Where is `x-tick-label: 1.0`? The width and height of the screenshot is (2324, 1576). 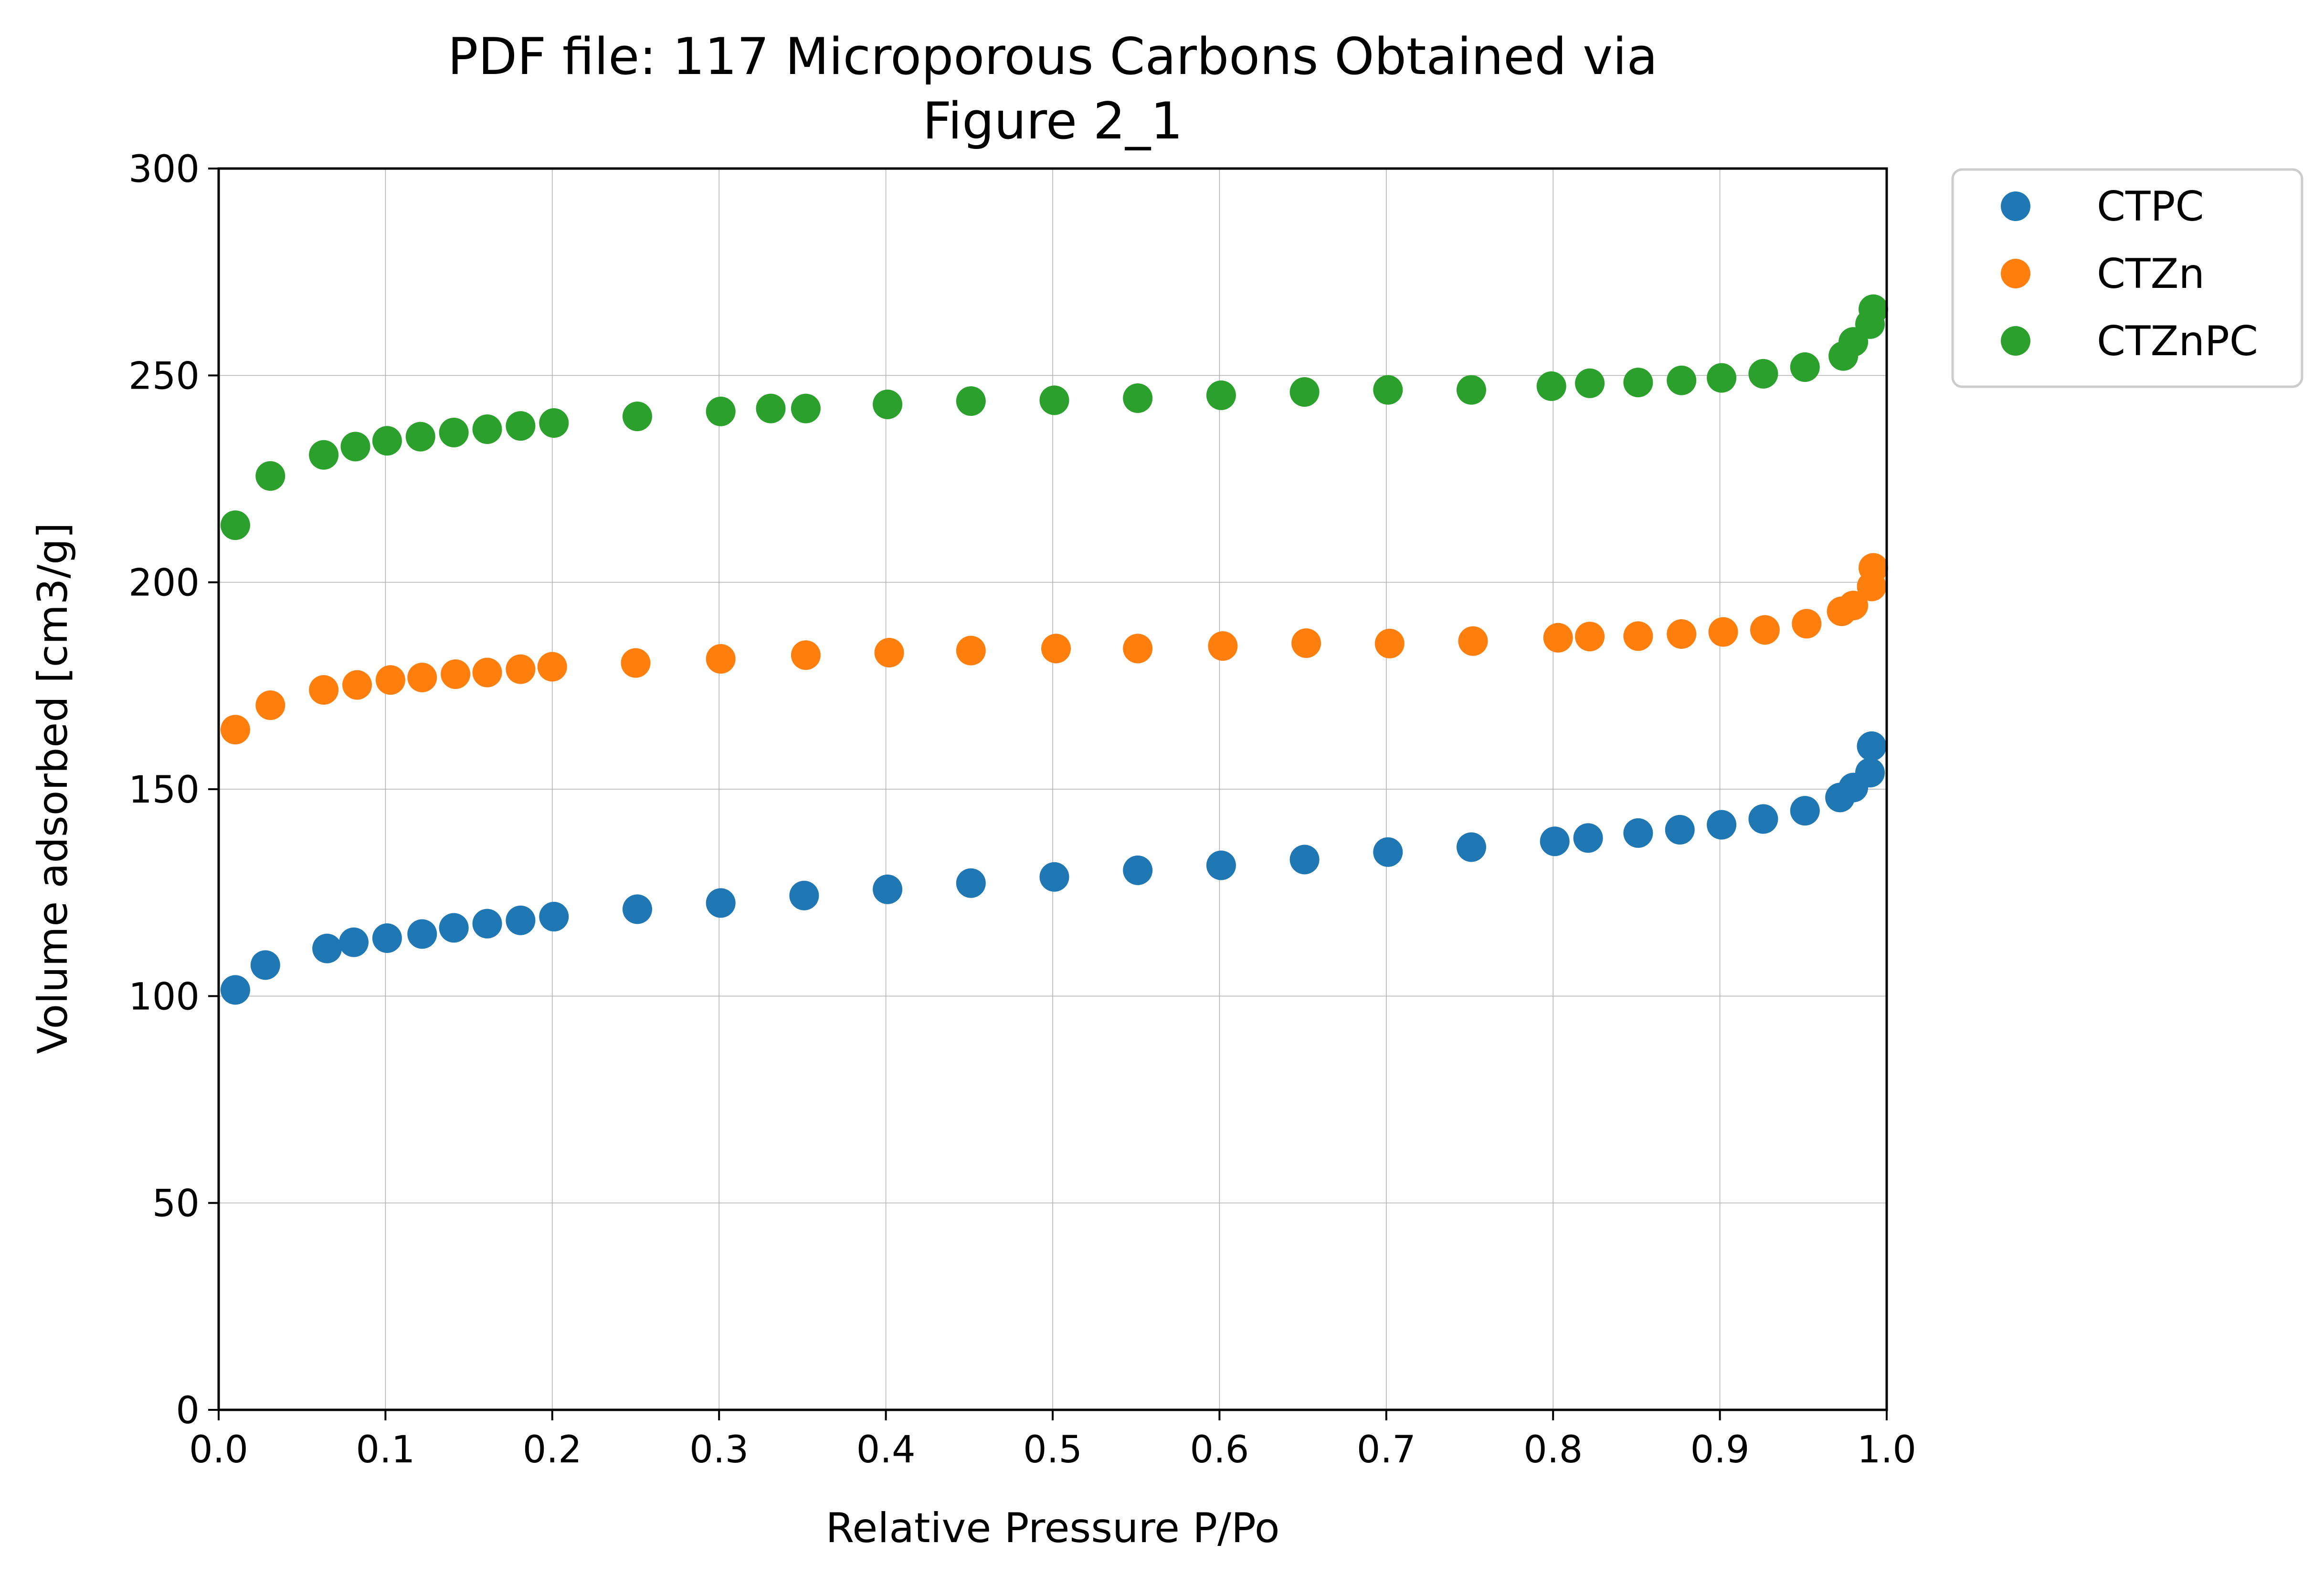 x-tick-label: 1.0 is located at coordinates (1886, 1450).